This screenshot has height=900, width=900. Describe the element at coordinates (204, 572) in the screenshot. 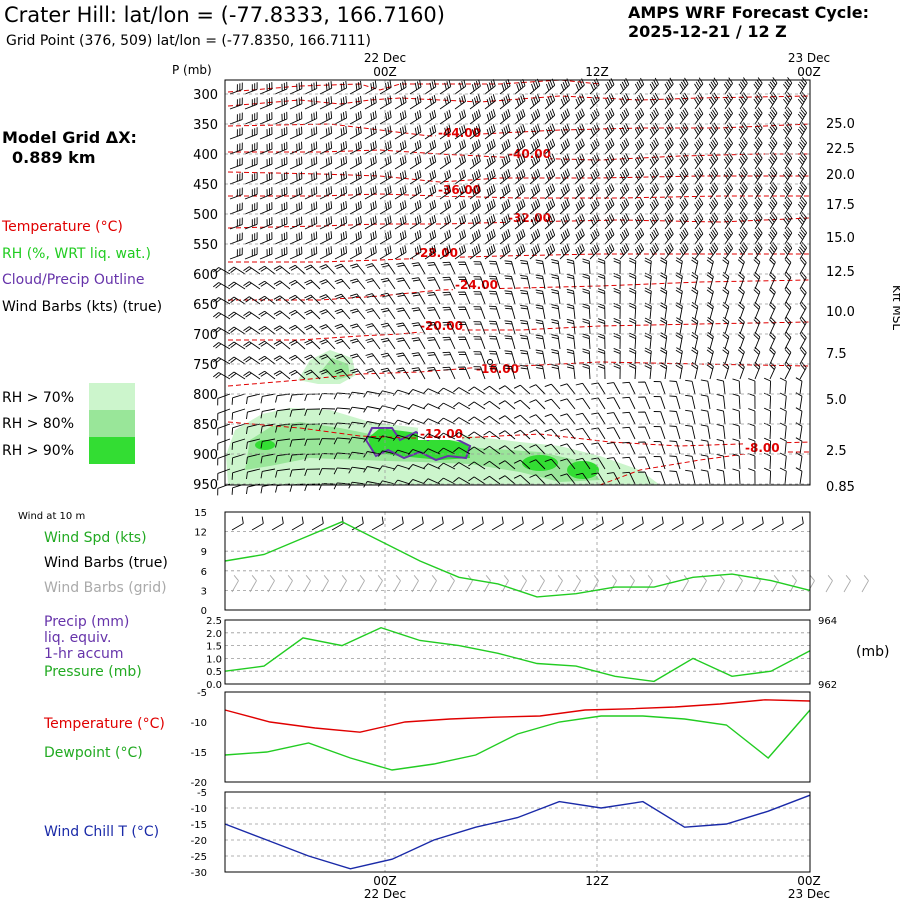

I see `value-tick-label: 6` at that location.